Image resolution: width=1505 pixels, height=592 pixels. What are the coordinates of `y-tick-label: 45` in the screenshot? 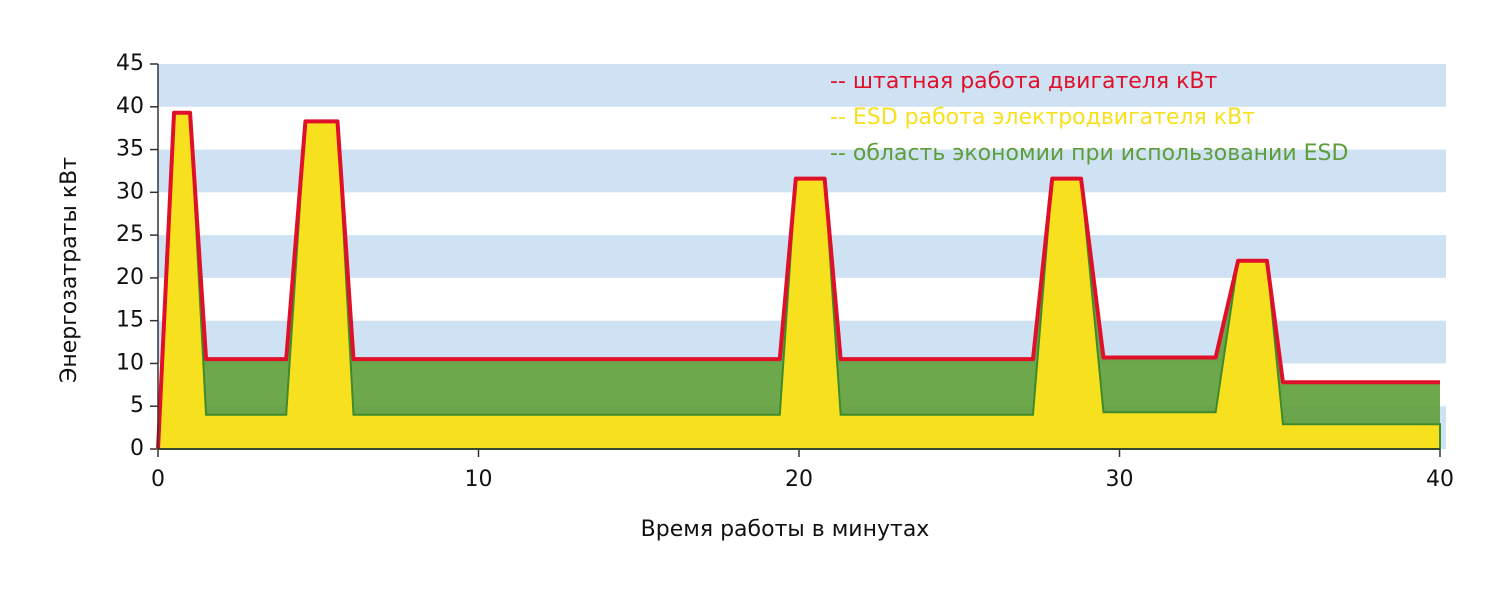 It's located at (130, 63).